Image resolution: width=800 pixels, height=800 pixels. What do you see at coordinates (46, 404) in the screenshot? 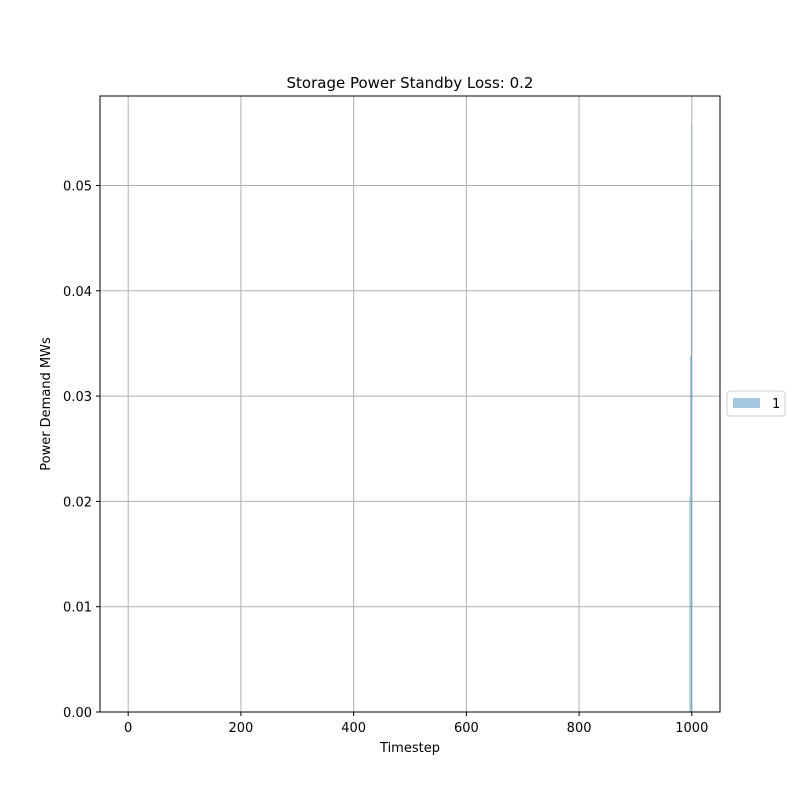
I see `y-axis-title: Power Demand MWs` at bounding box center [46, 404].